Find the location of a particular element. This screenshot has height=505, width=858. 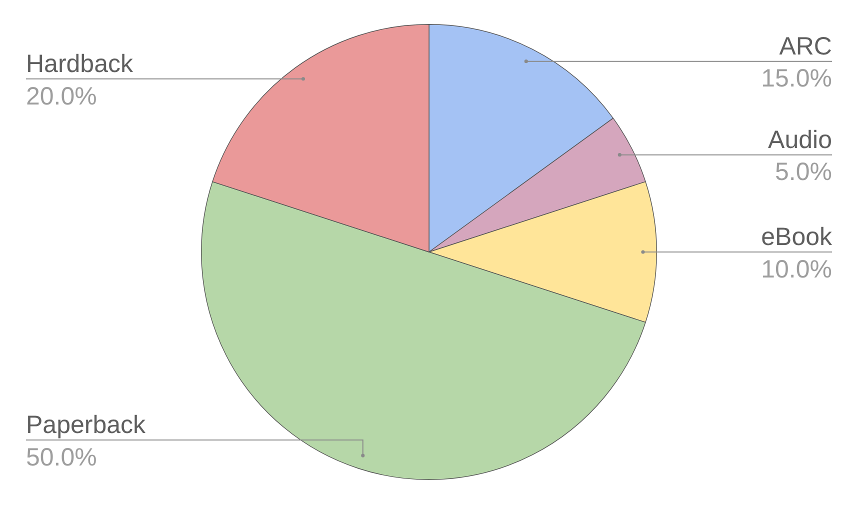

data-label: 10.0% is located at coordinates (796, 269).